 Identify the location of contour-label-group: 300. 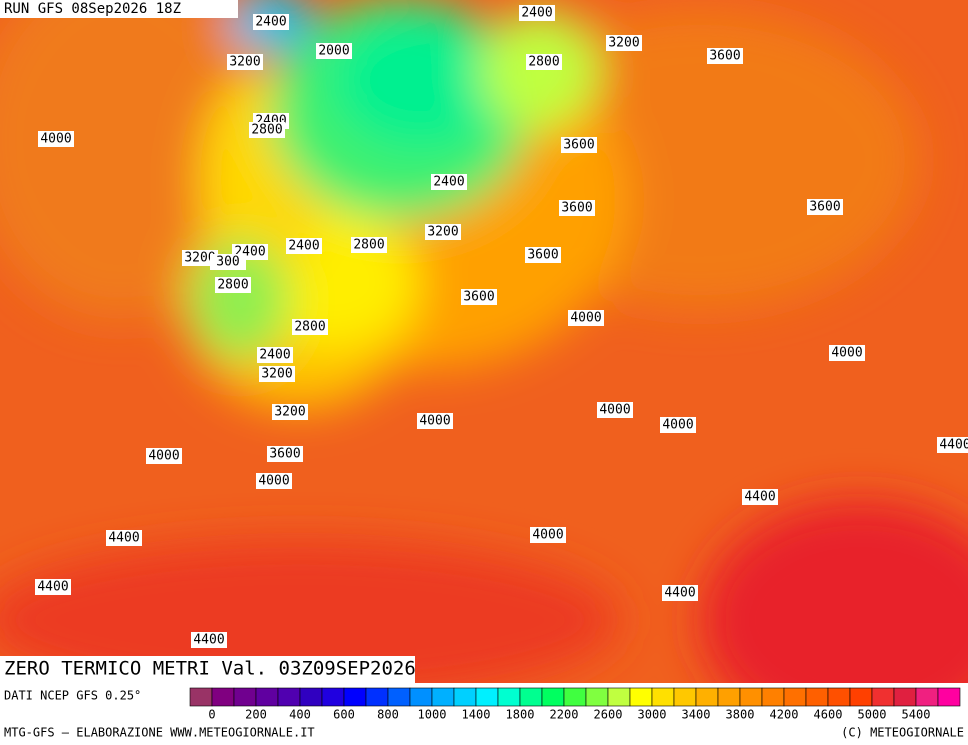
(228, 262).